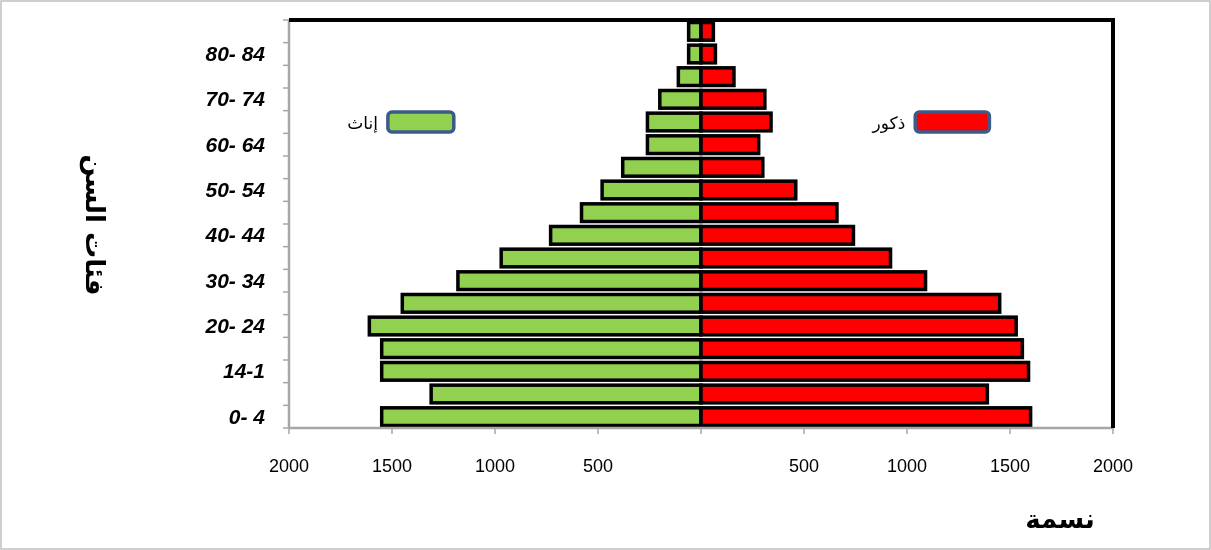 The height and width of the screenshot is (550, 1211). I want to click on y-tick-label: 40- 44, so click(235, 235).